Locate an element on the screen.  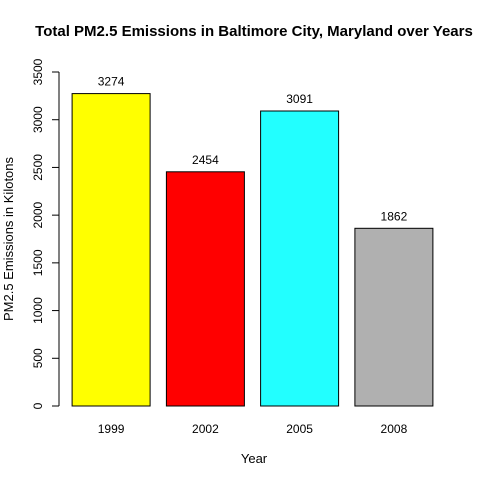
y-tick-label: 1000 is located at coordinates (38, 310).